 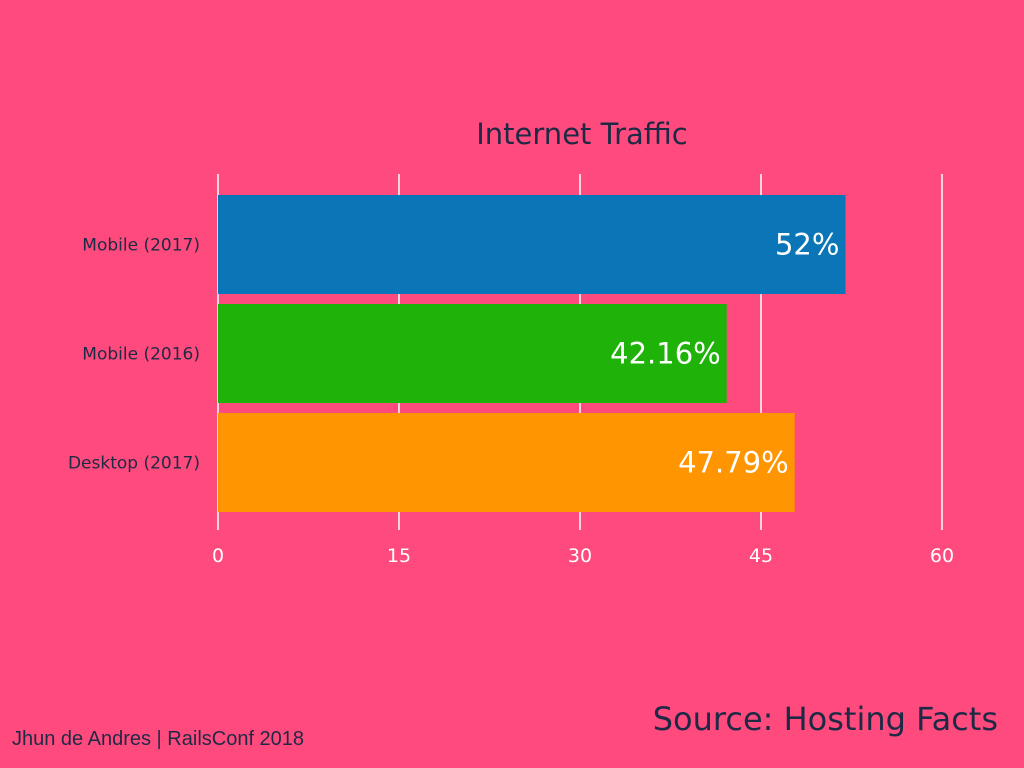 I want to click on x-tick-label: 30, so click(x=580, y=556).